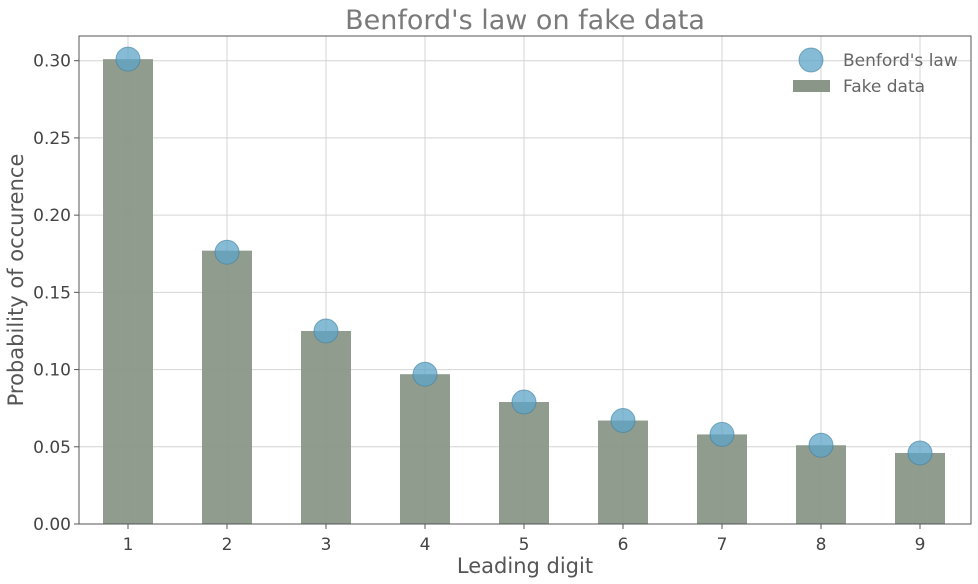  What do you see at coordinates (525, 20) in the screenshot?
I see `chart-title: Benford's law on fake data` at bounding box center [525, 20].